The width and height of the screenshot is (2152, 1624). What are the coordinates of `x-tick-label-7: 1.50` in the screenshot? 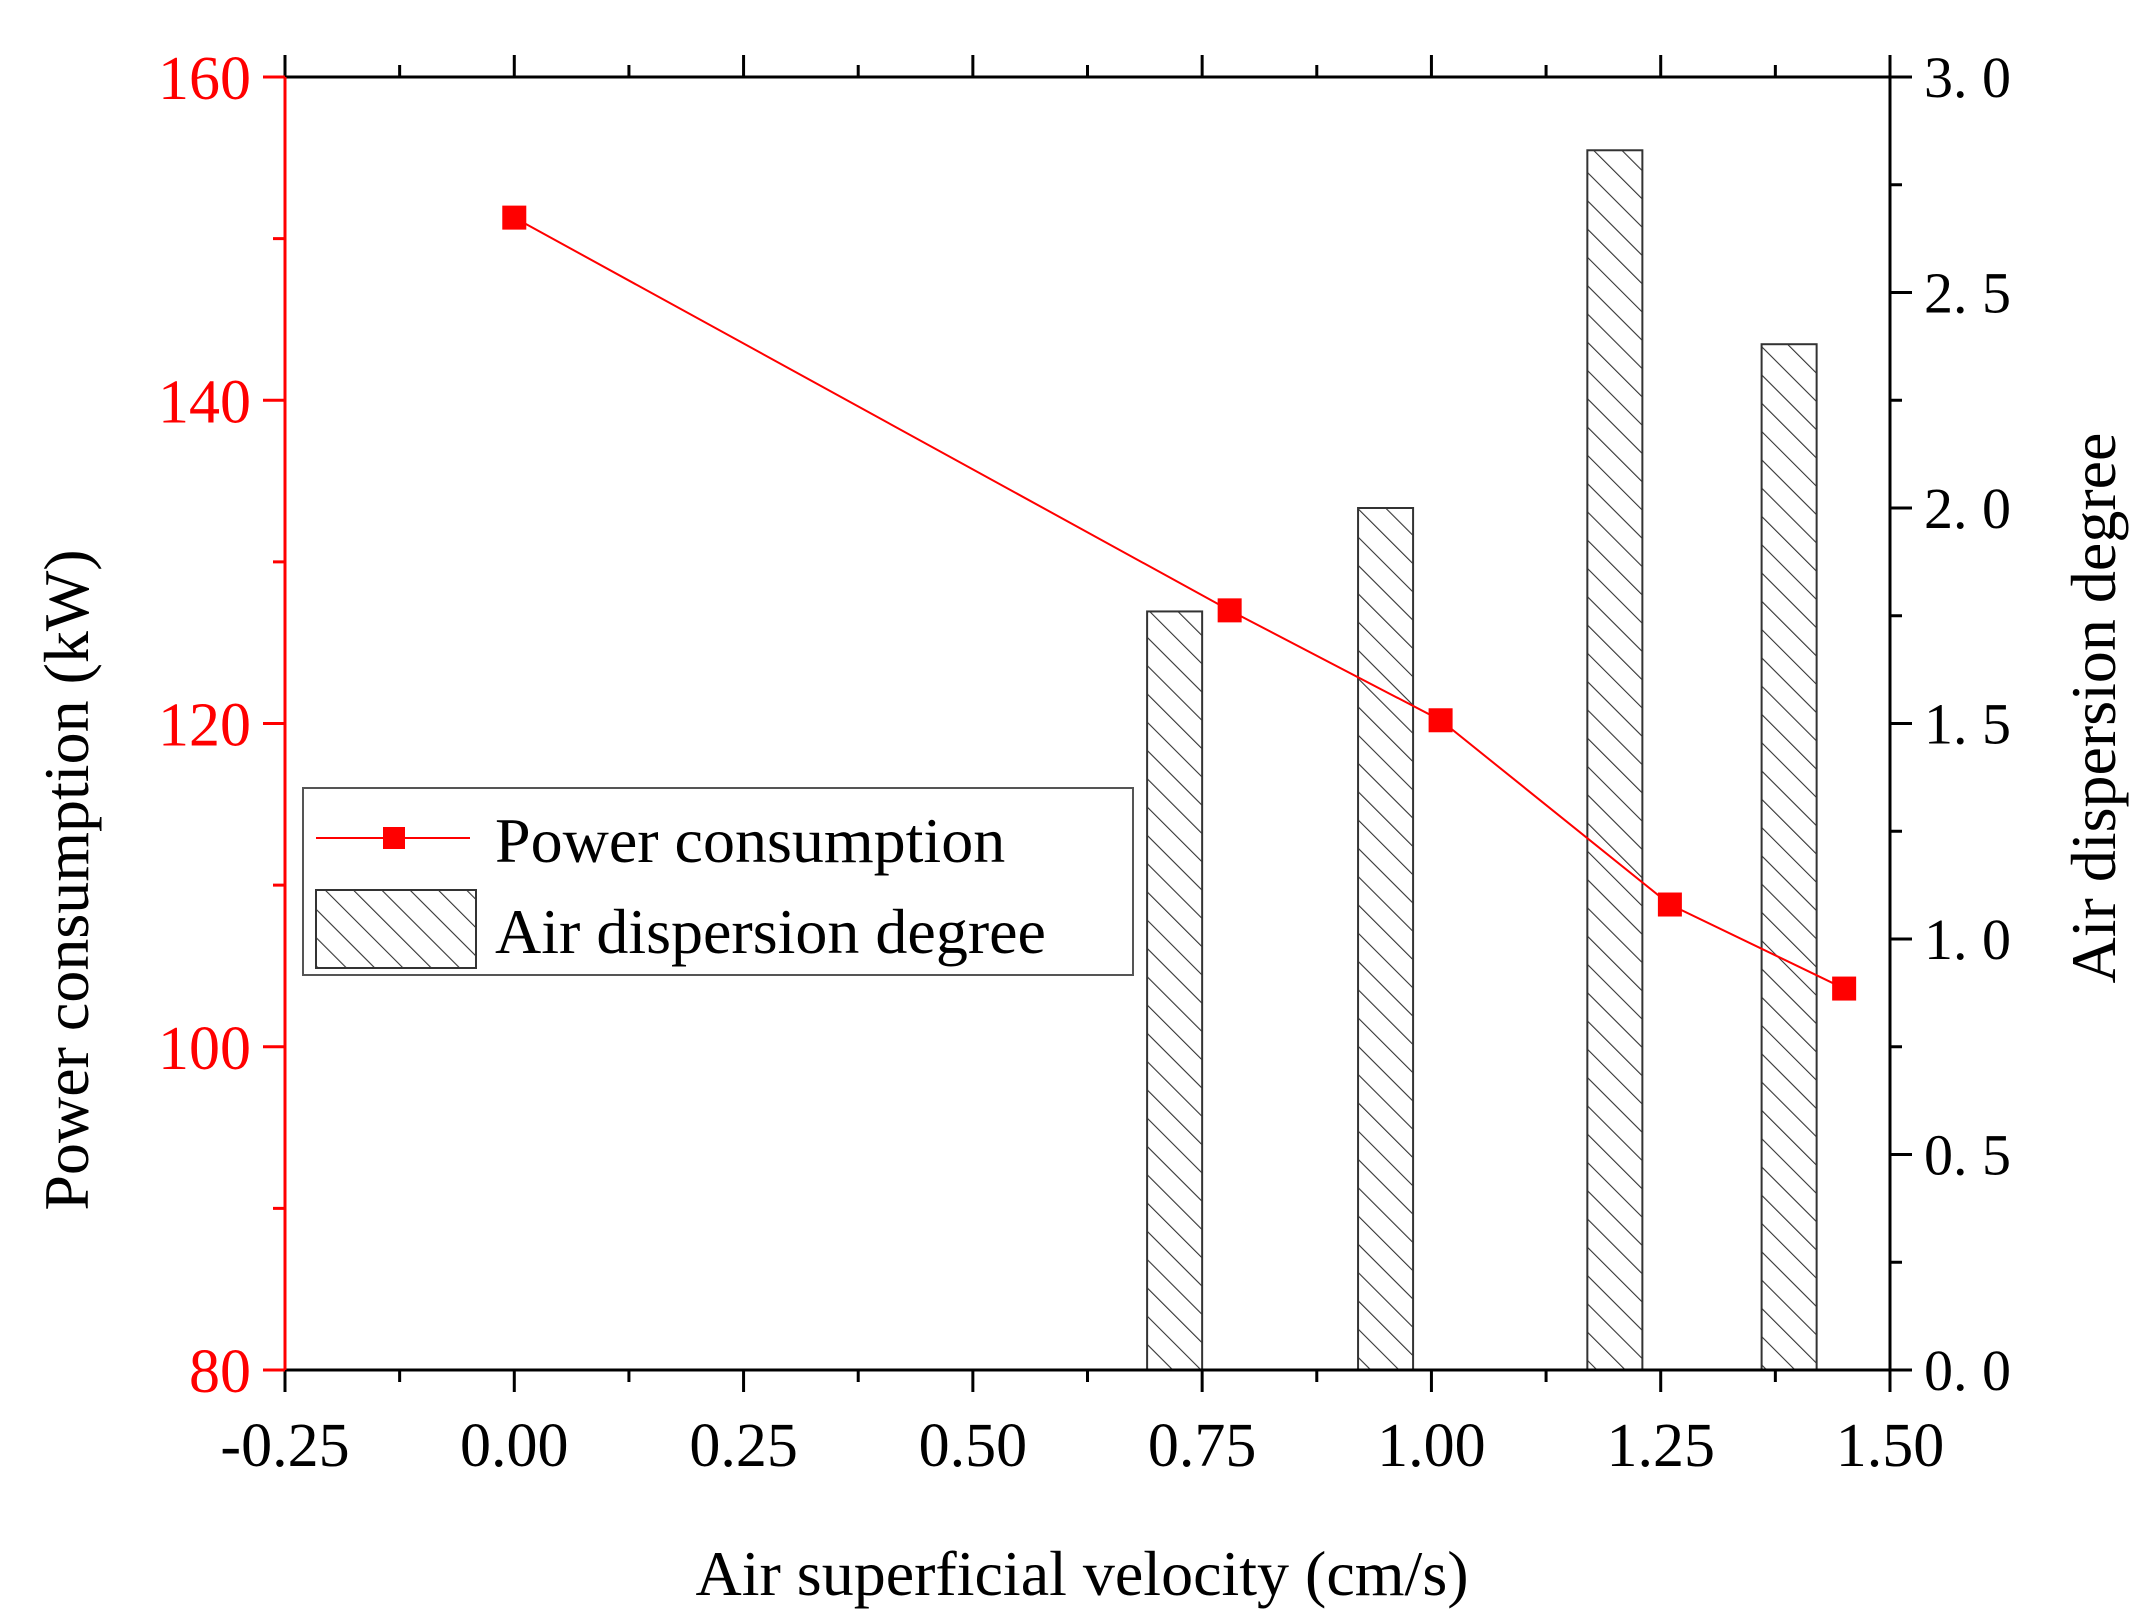 It's located at (1890, 1446).